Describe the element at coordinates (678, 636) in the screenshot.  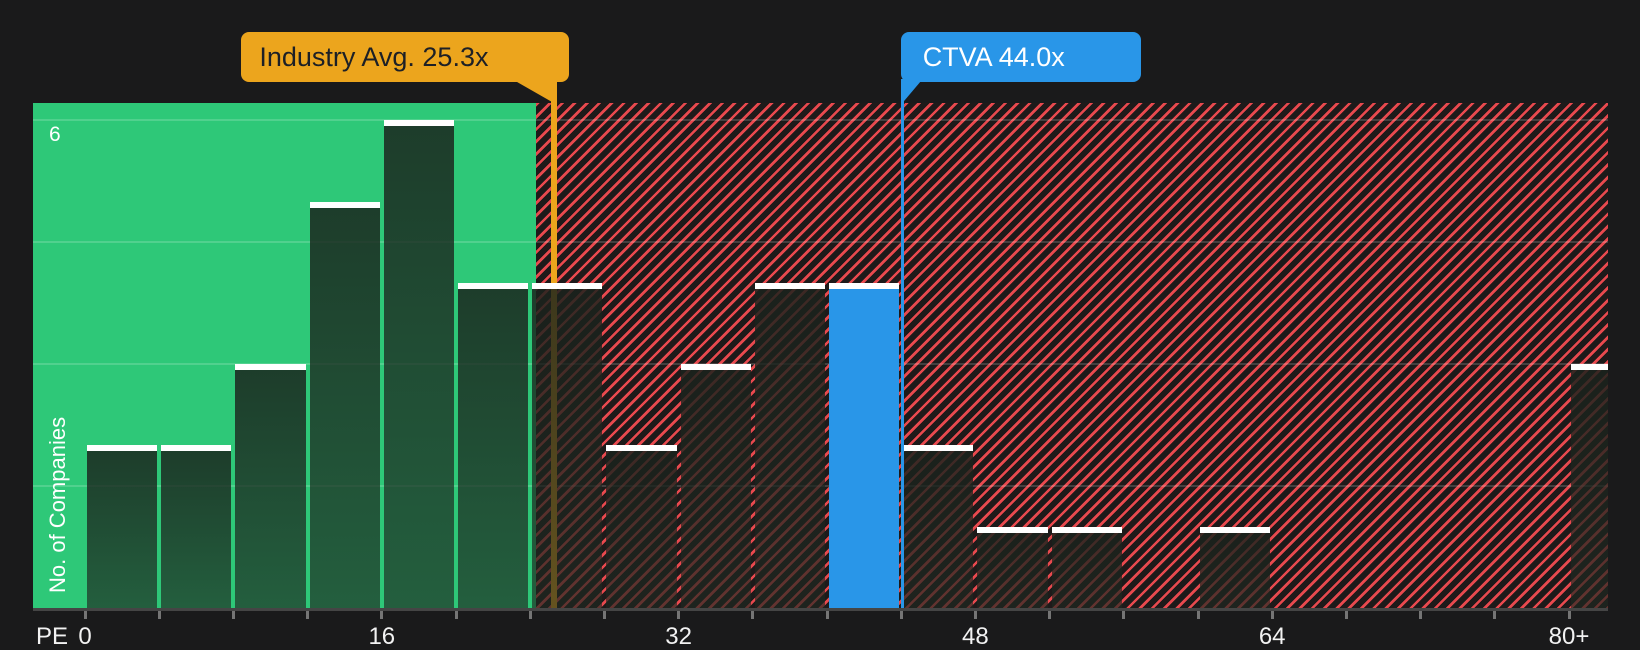
I see `x-tick-label: 32` at that location.